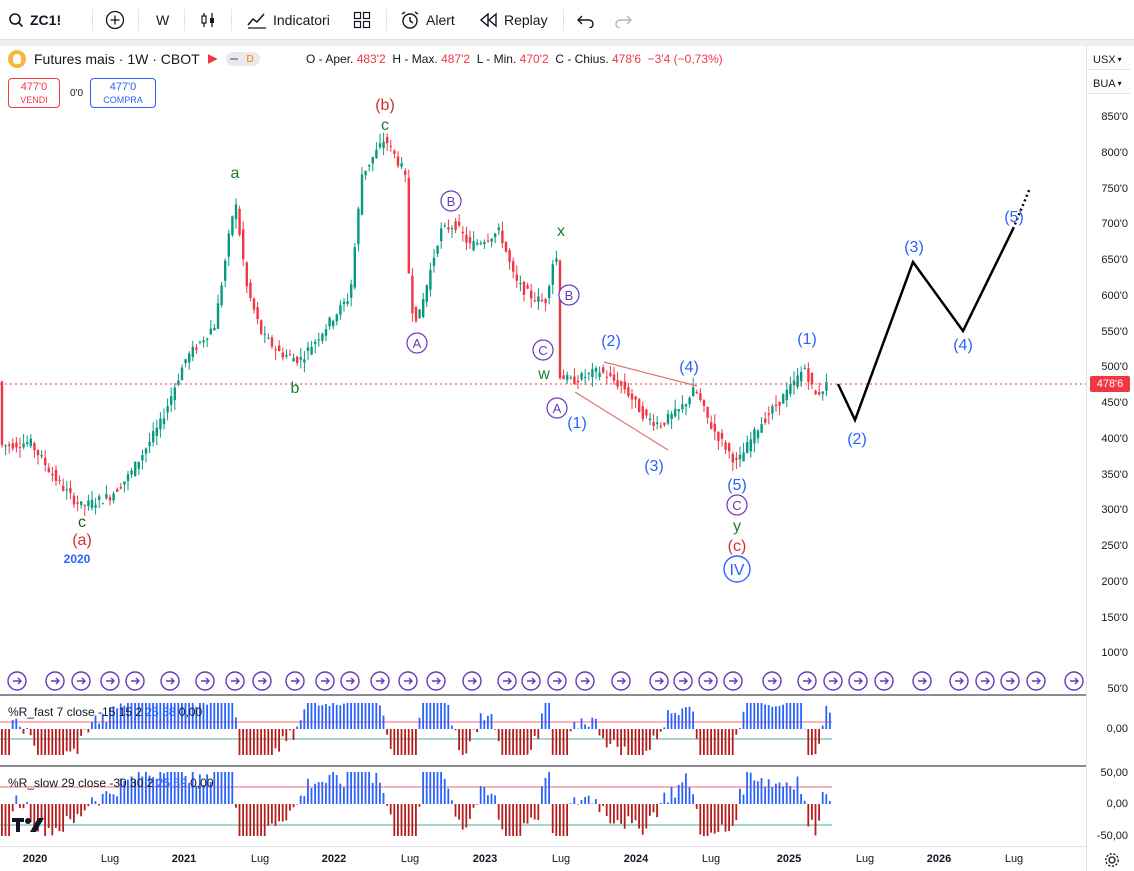 The width and height of the screenshot is (1134, 871). Describe the element at coordinates (123, 93) in the screenshot. I see `buy-button: 477'0 COMPRA` at that location.